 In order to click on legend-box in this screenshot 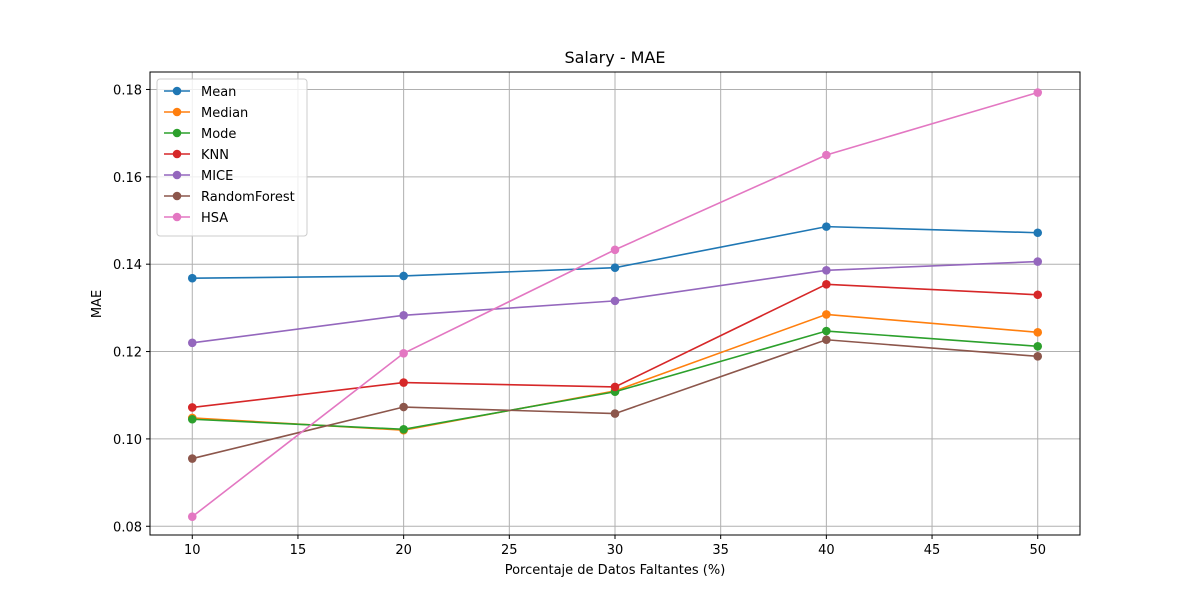, I will do `click(232, 157)`.